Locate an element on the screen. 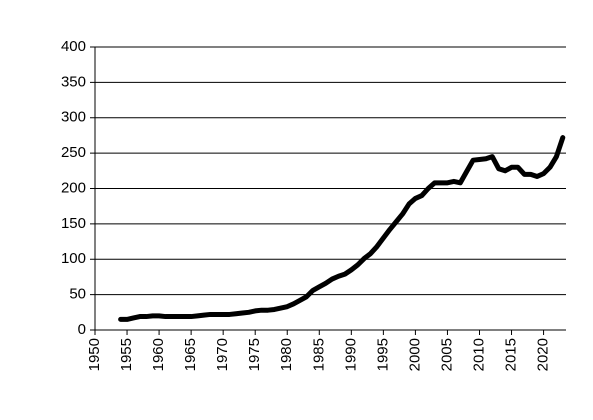 This screenshot has height=420, width=593. y-tick-label: 350 is located at coordinates (73, 81).